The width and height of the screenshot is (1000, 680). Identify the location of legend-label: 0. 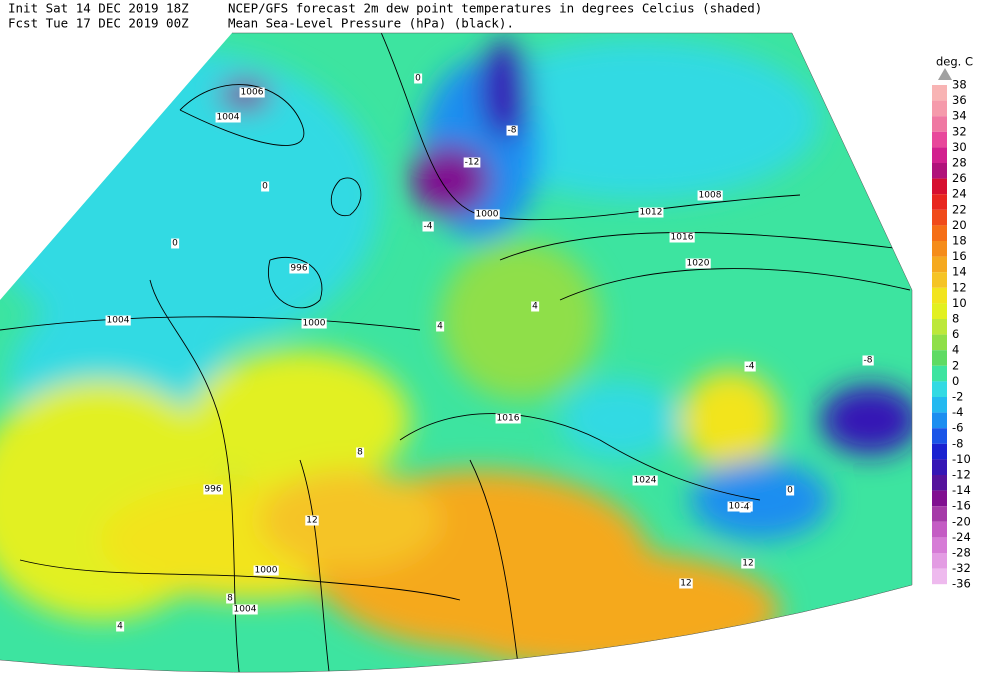
(955, 381).